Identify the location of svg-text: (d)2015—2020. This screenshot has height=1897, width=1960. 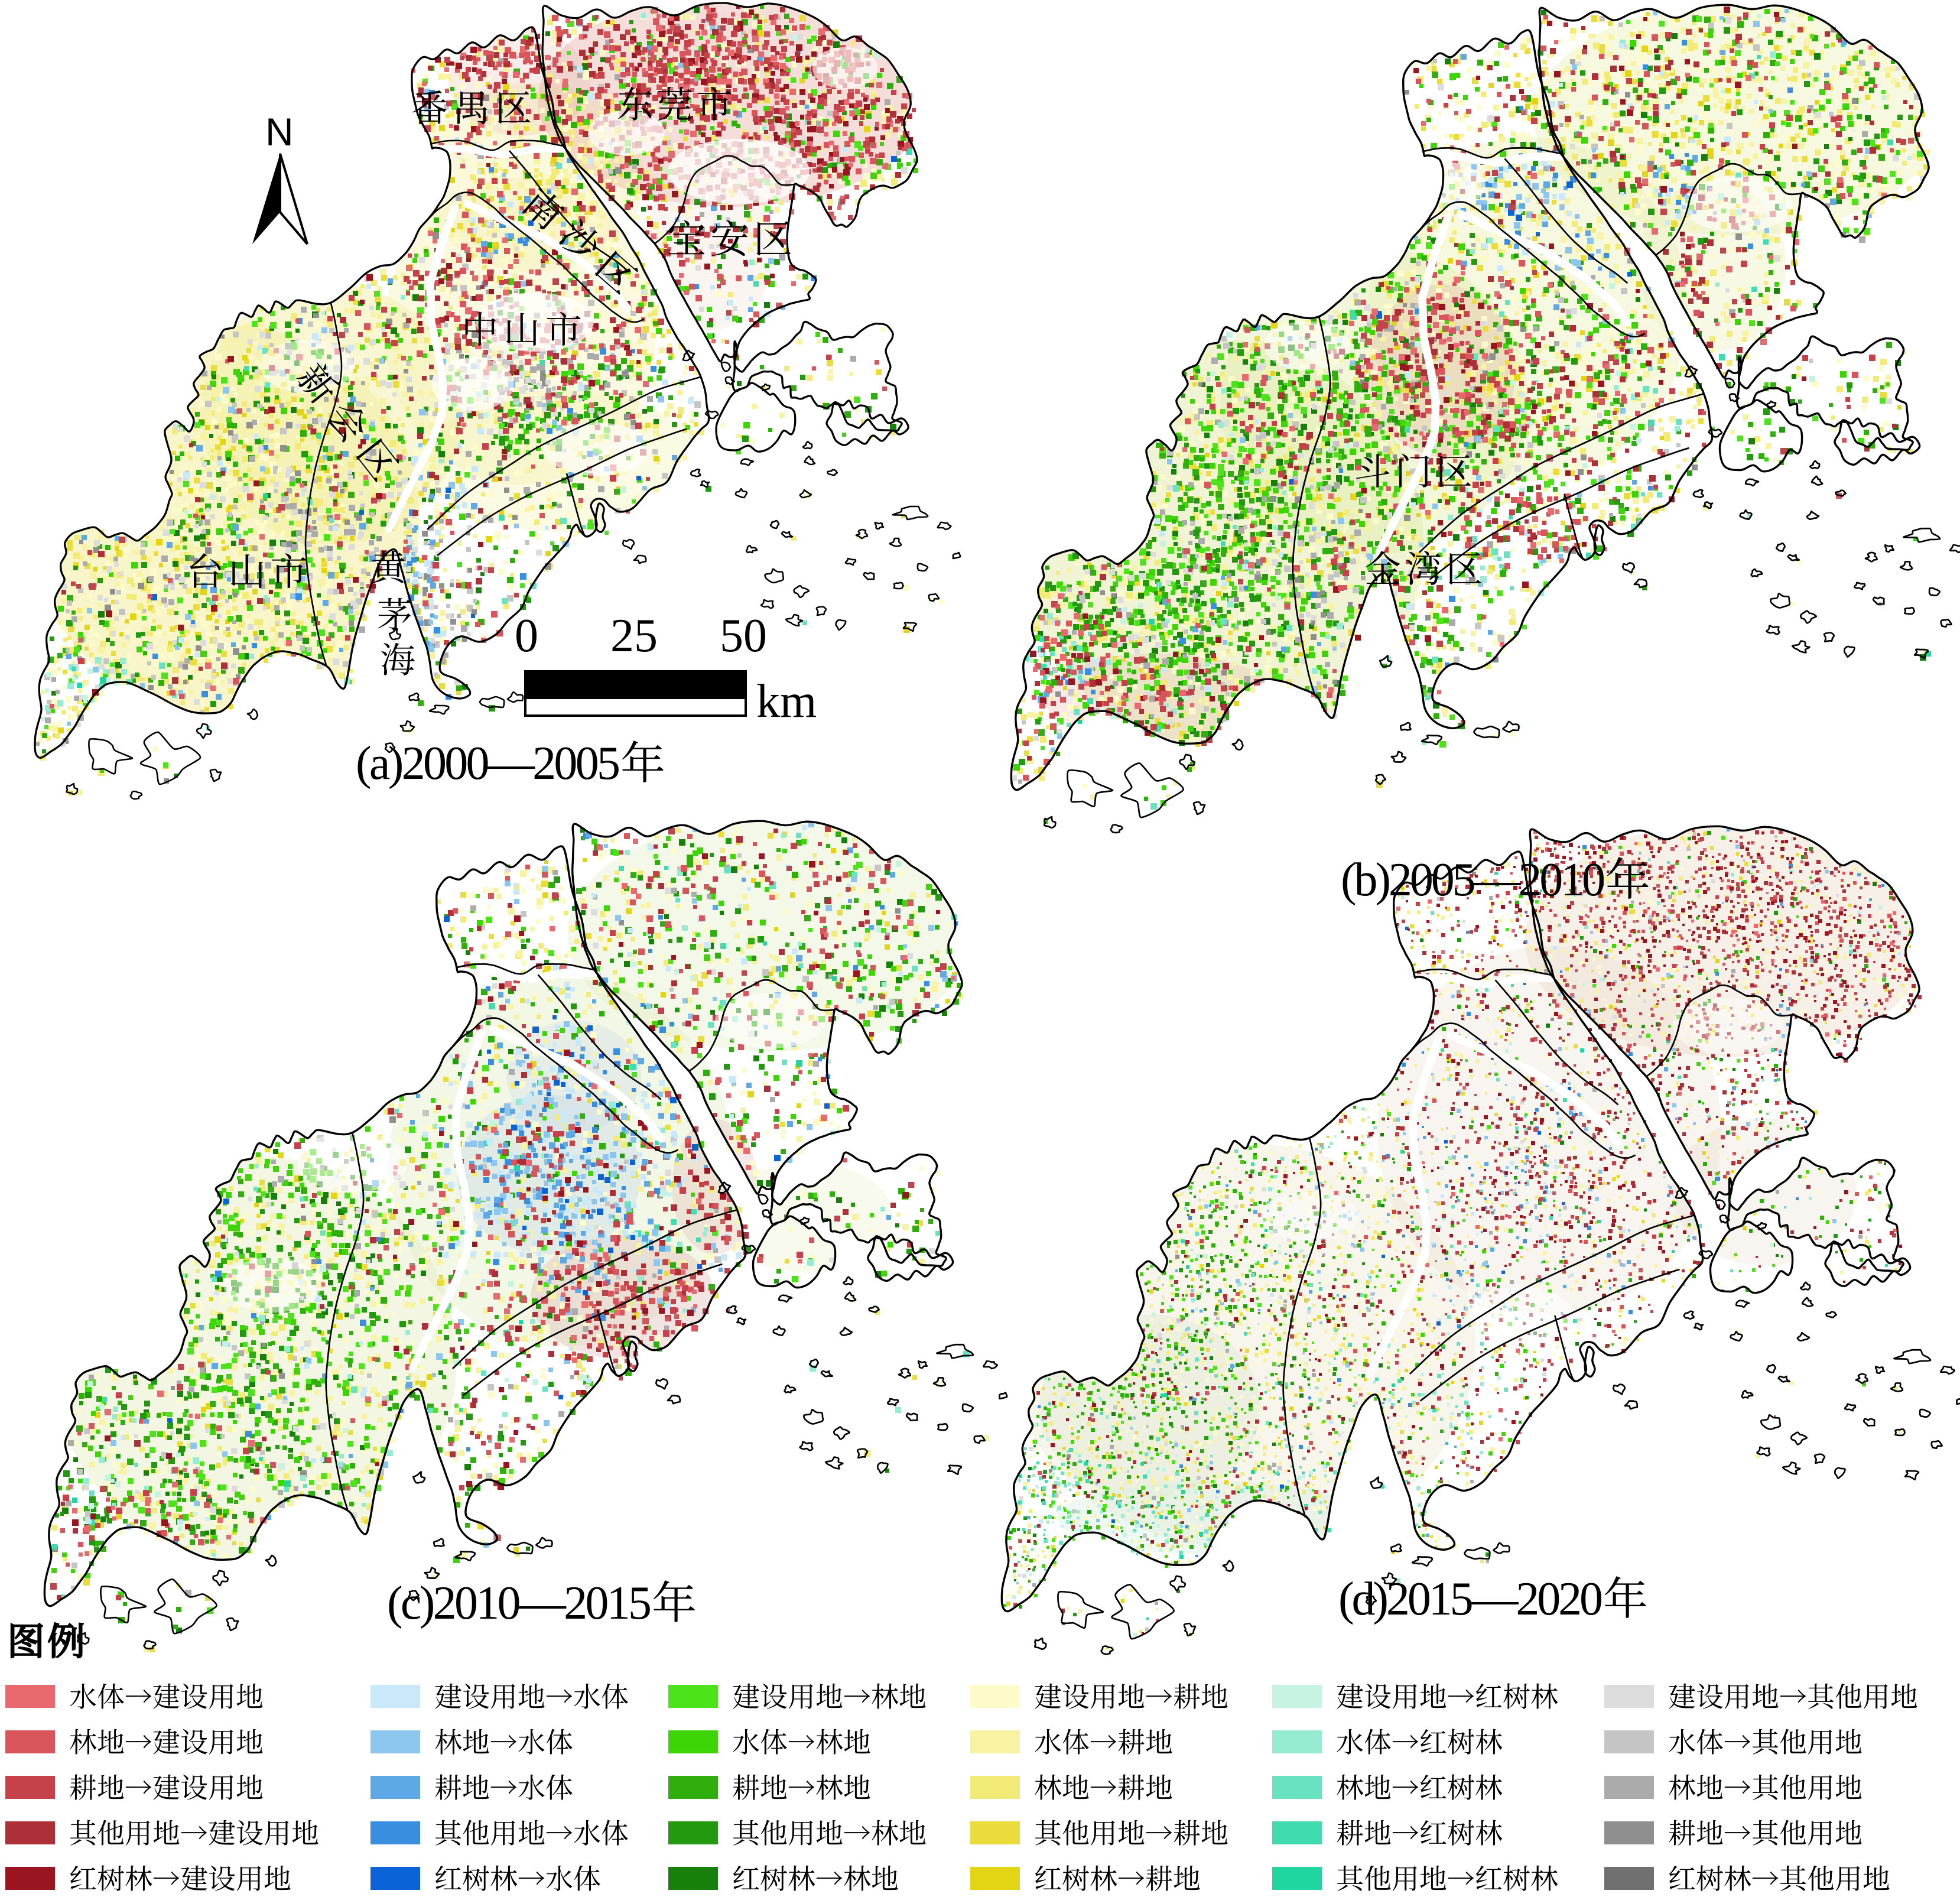
(1470, 1599).